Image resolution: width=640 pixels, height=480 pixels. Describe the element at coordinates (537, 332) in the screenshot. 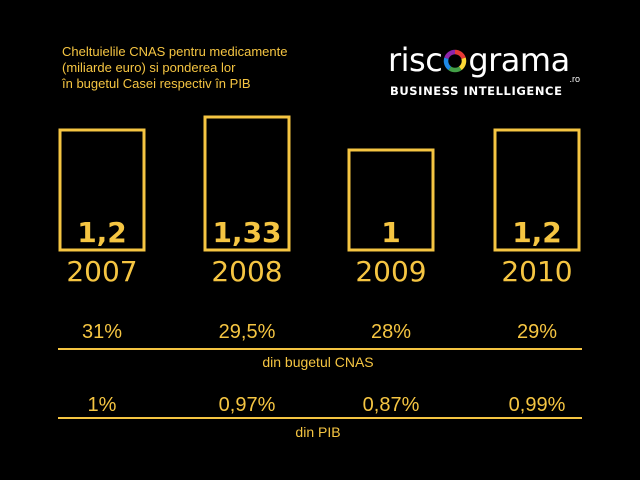

I see `cnas-share-value: 29%` at that location.